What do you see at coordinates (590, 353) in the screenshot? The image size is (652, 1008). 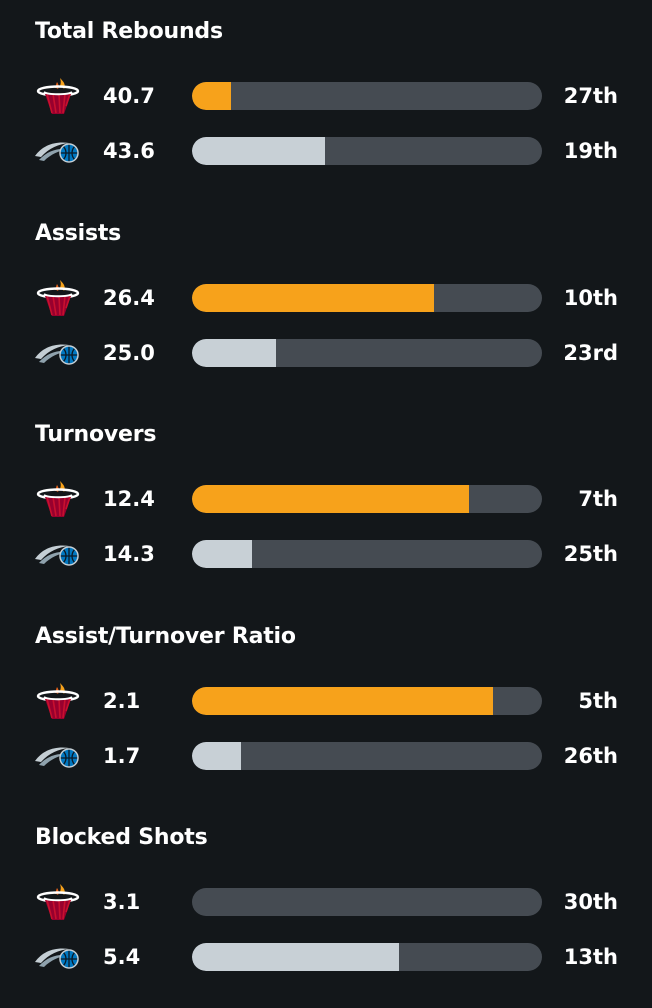 I see `league-rank: 23rd` at bounding box center [590, 353].